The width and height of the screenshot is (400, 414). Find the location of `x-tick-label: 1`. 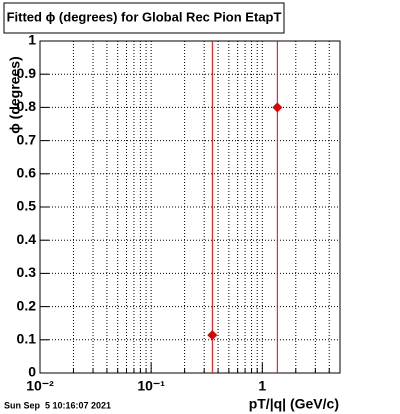

x-tick-label: 1 is located at coordinates (262, 386).